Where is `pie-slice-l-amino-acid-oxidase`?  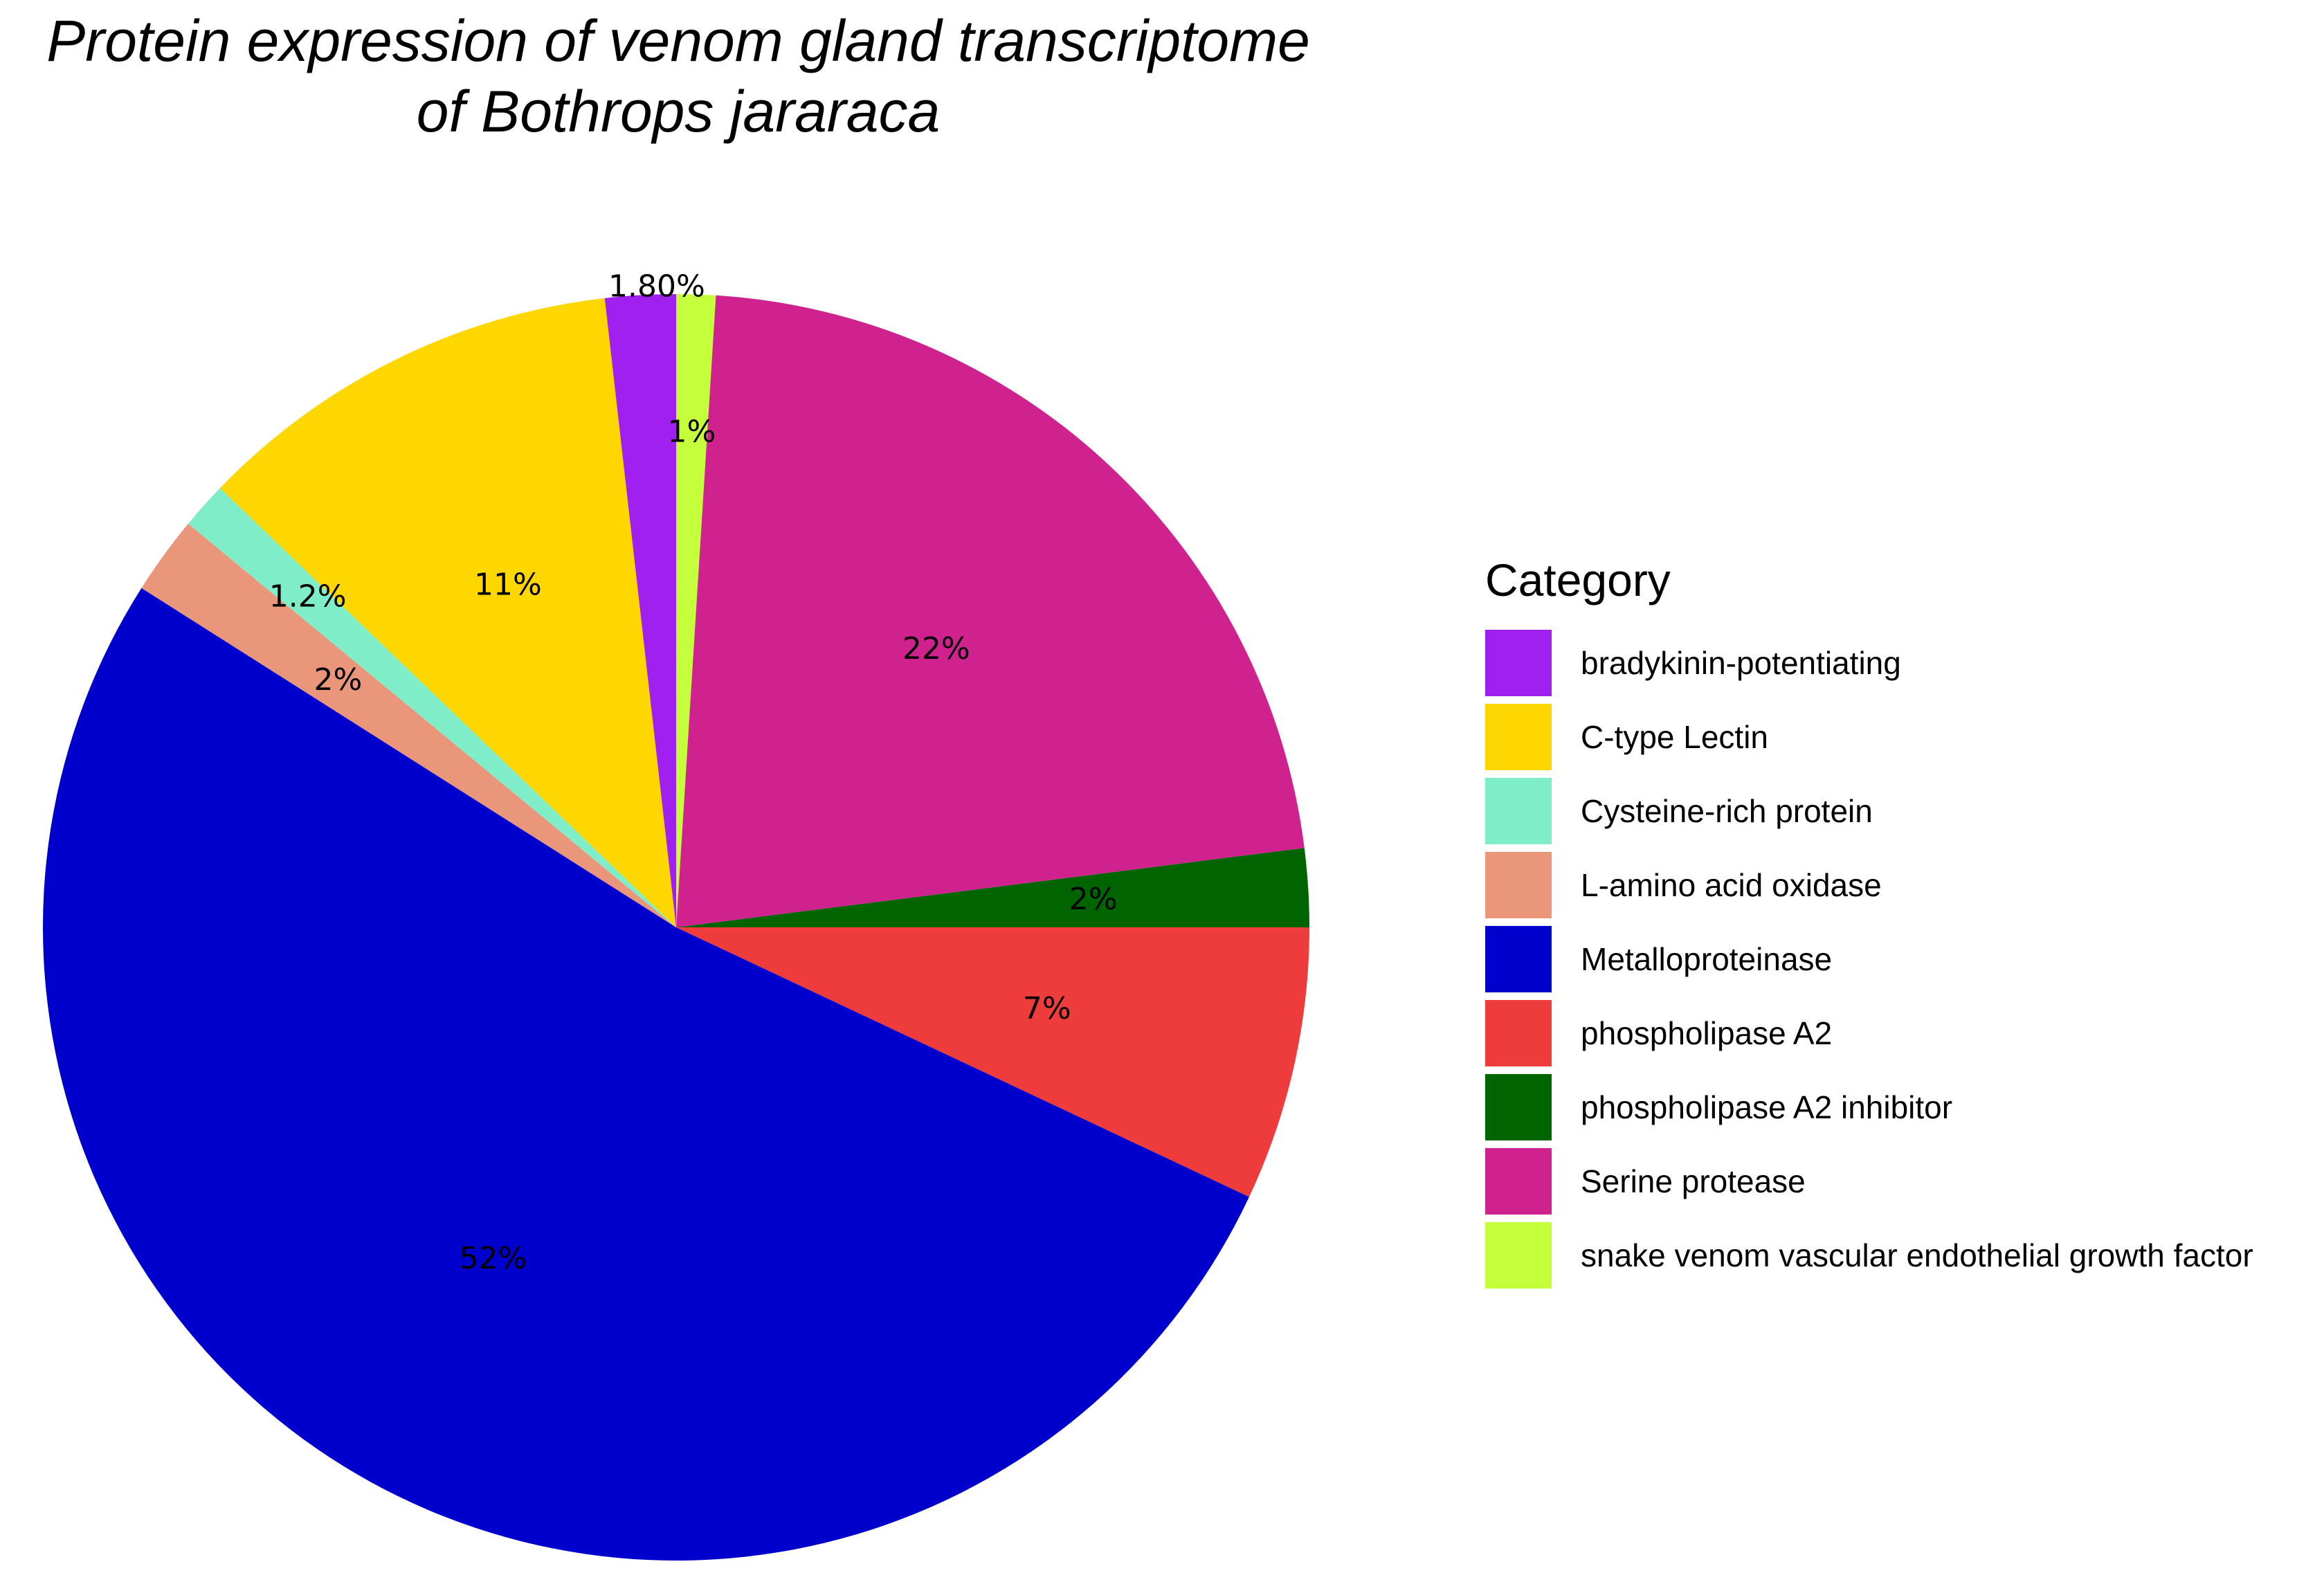 pie-slice-l-amino-acid-oxidase is located at coordinates (408, 725).